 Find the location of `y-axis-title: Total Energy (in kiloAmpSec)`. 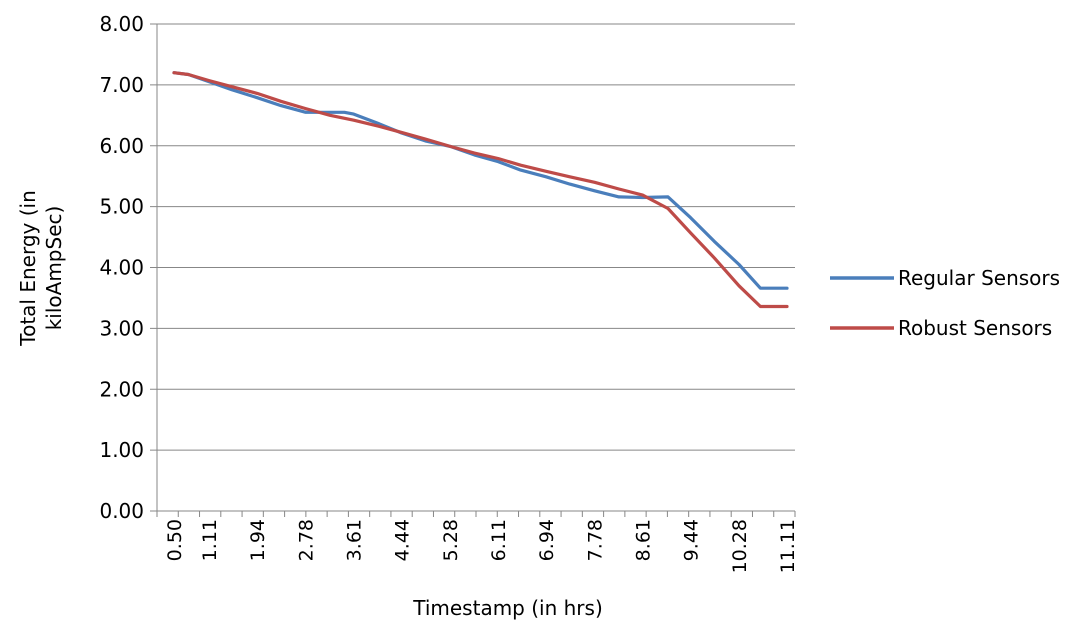

y-axis-title: Total Energy (in kiloAmpSec) is located at coordinates (41, 268).